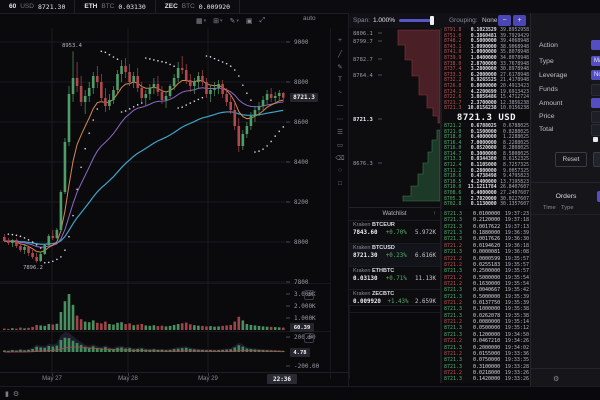 The height and width of the screenshot is (400, 600). I want to click on trade-amount: 0.0000599, so click(487, 258).